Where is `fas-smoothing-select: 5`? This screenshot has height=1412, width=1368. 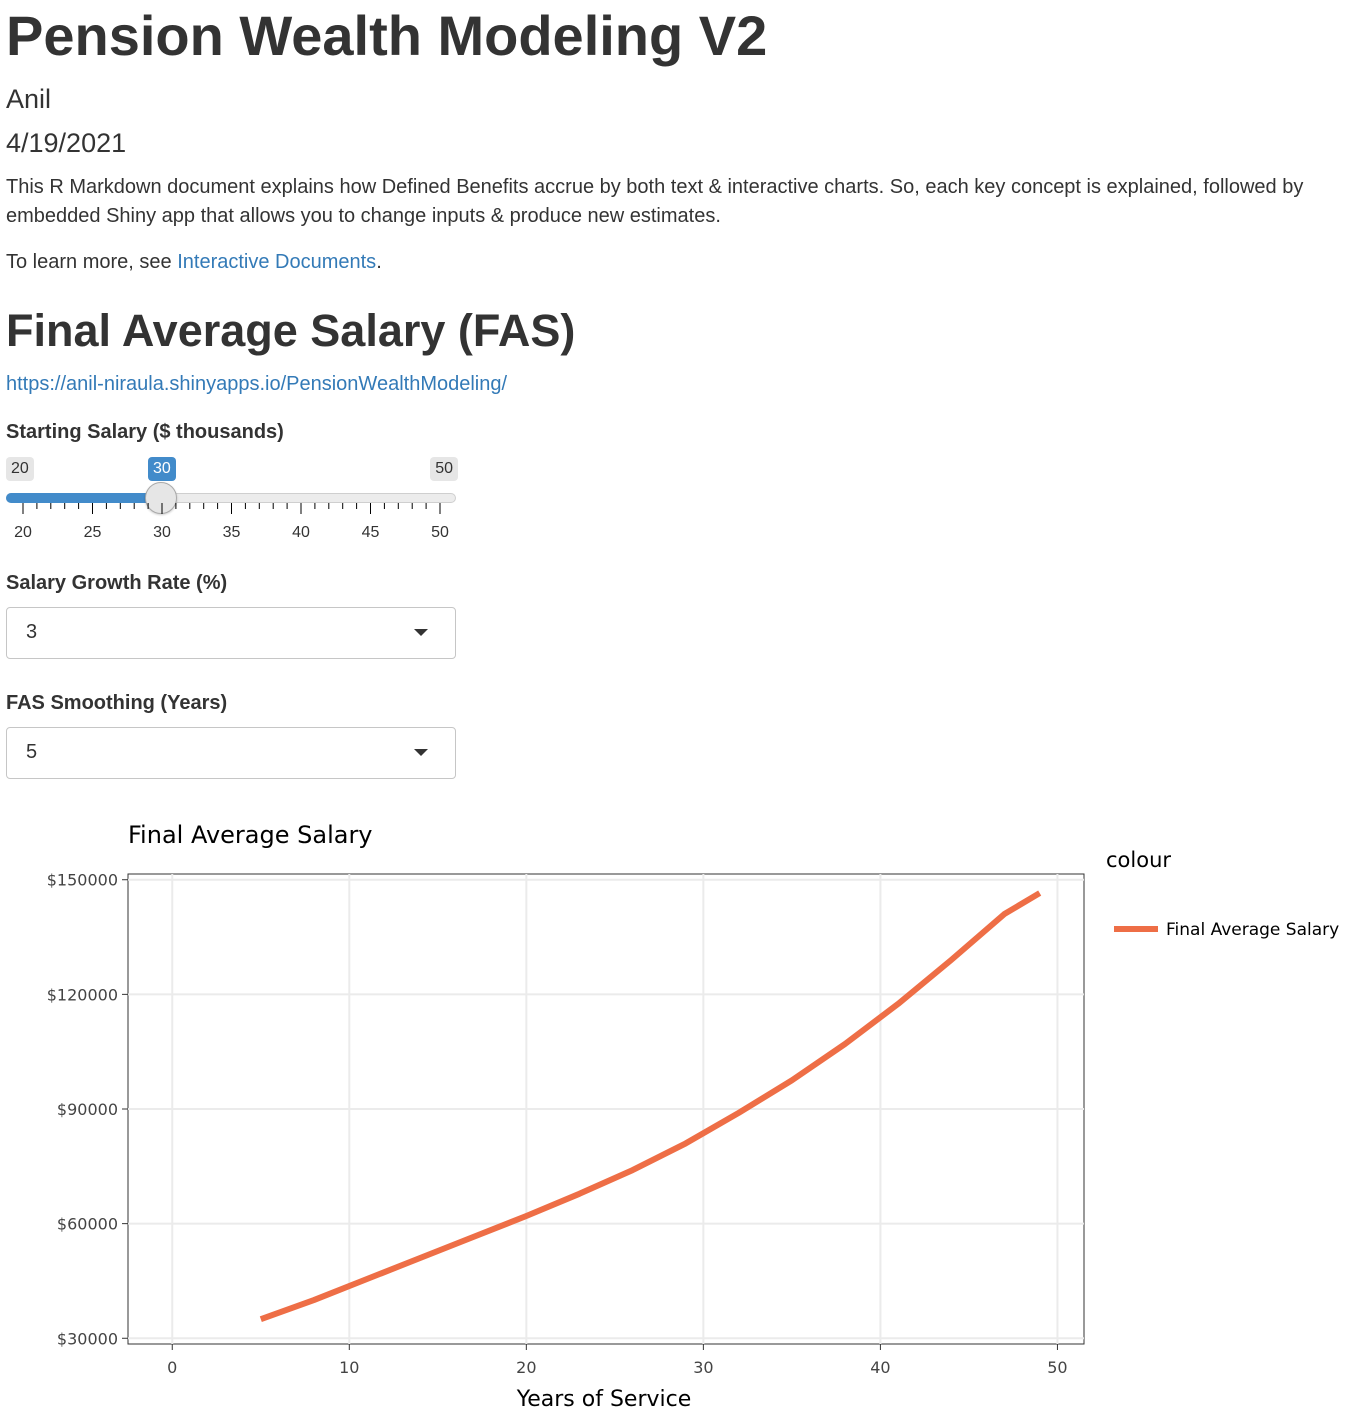 fas-smoothing-select: 5 is located at coordinates (231, 753).